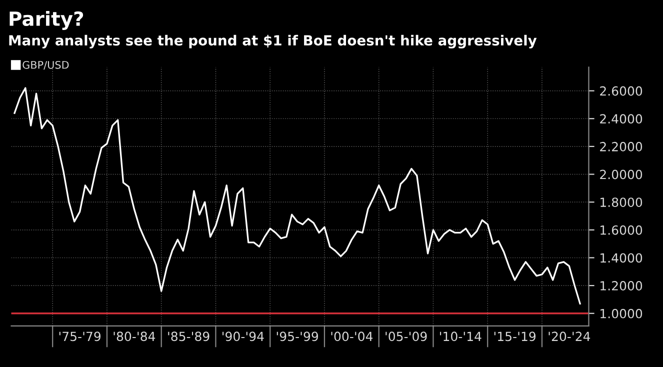 The height and width of the screenshot is (367, 663). What do you see at coordinates (273, 41) in the screenshot?
I see `chart-subtitle: Many analysts see the pound at $1 if BoE doesn't hike aggressively` at bounding box center [273, 41].